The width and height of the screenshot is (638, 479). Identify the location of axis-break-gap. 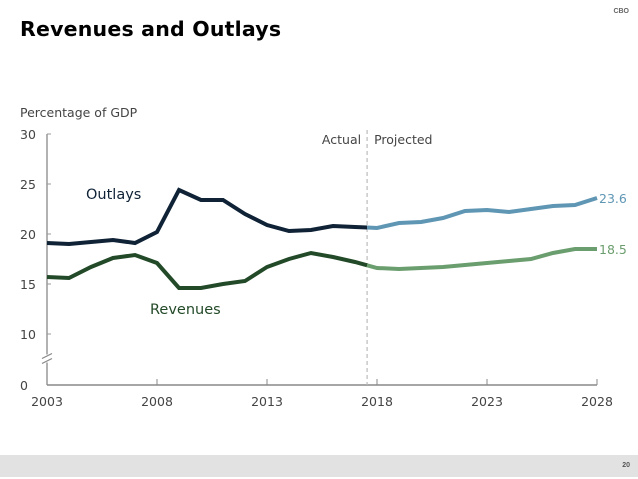
(47, 358).